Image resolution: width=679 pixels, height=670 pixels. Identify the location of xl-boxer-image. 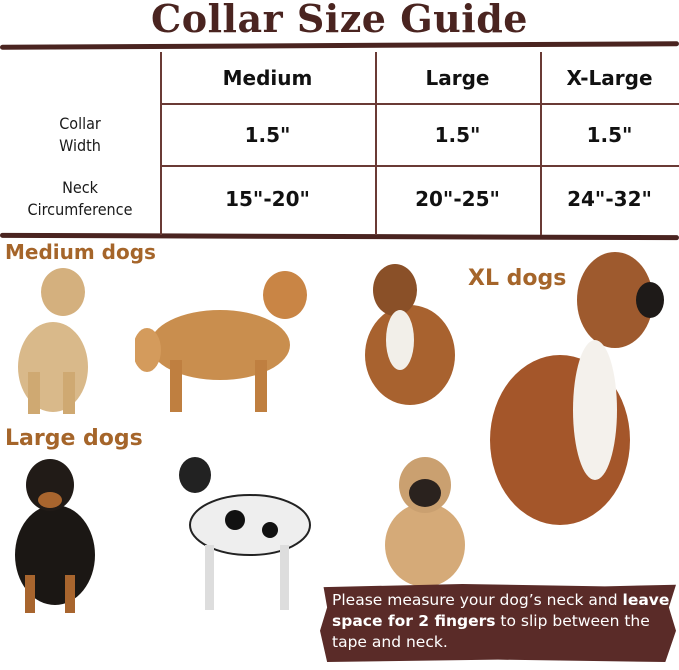
(577, 388).